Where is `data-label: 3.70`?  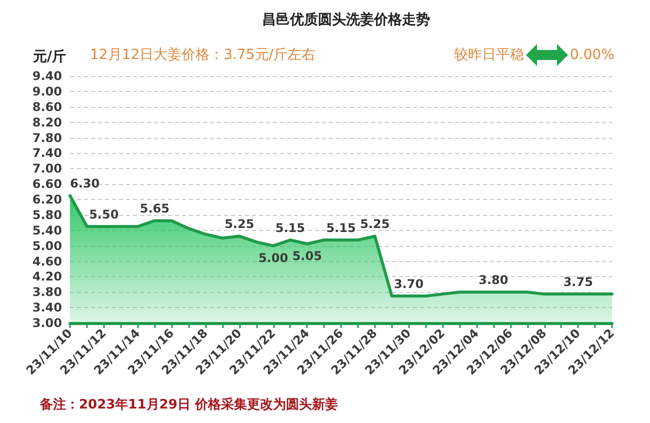 data-label: 3.70 is located at coordinates (409, 283).